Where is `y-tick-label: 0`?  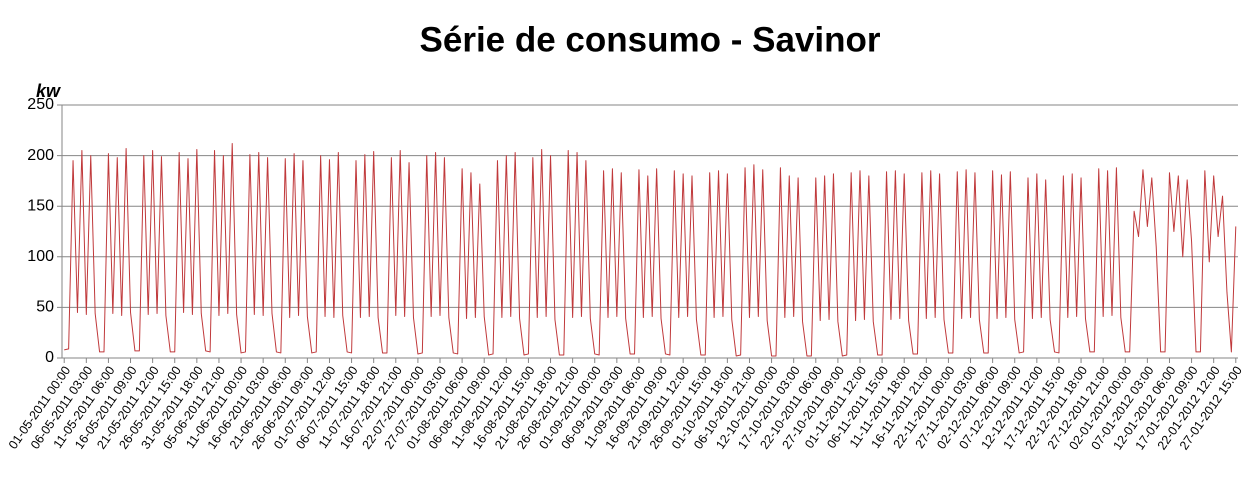 y-tick-label: 0 is located at coordinates (49, 357).